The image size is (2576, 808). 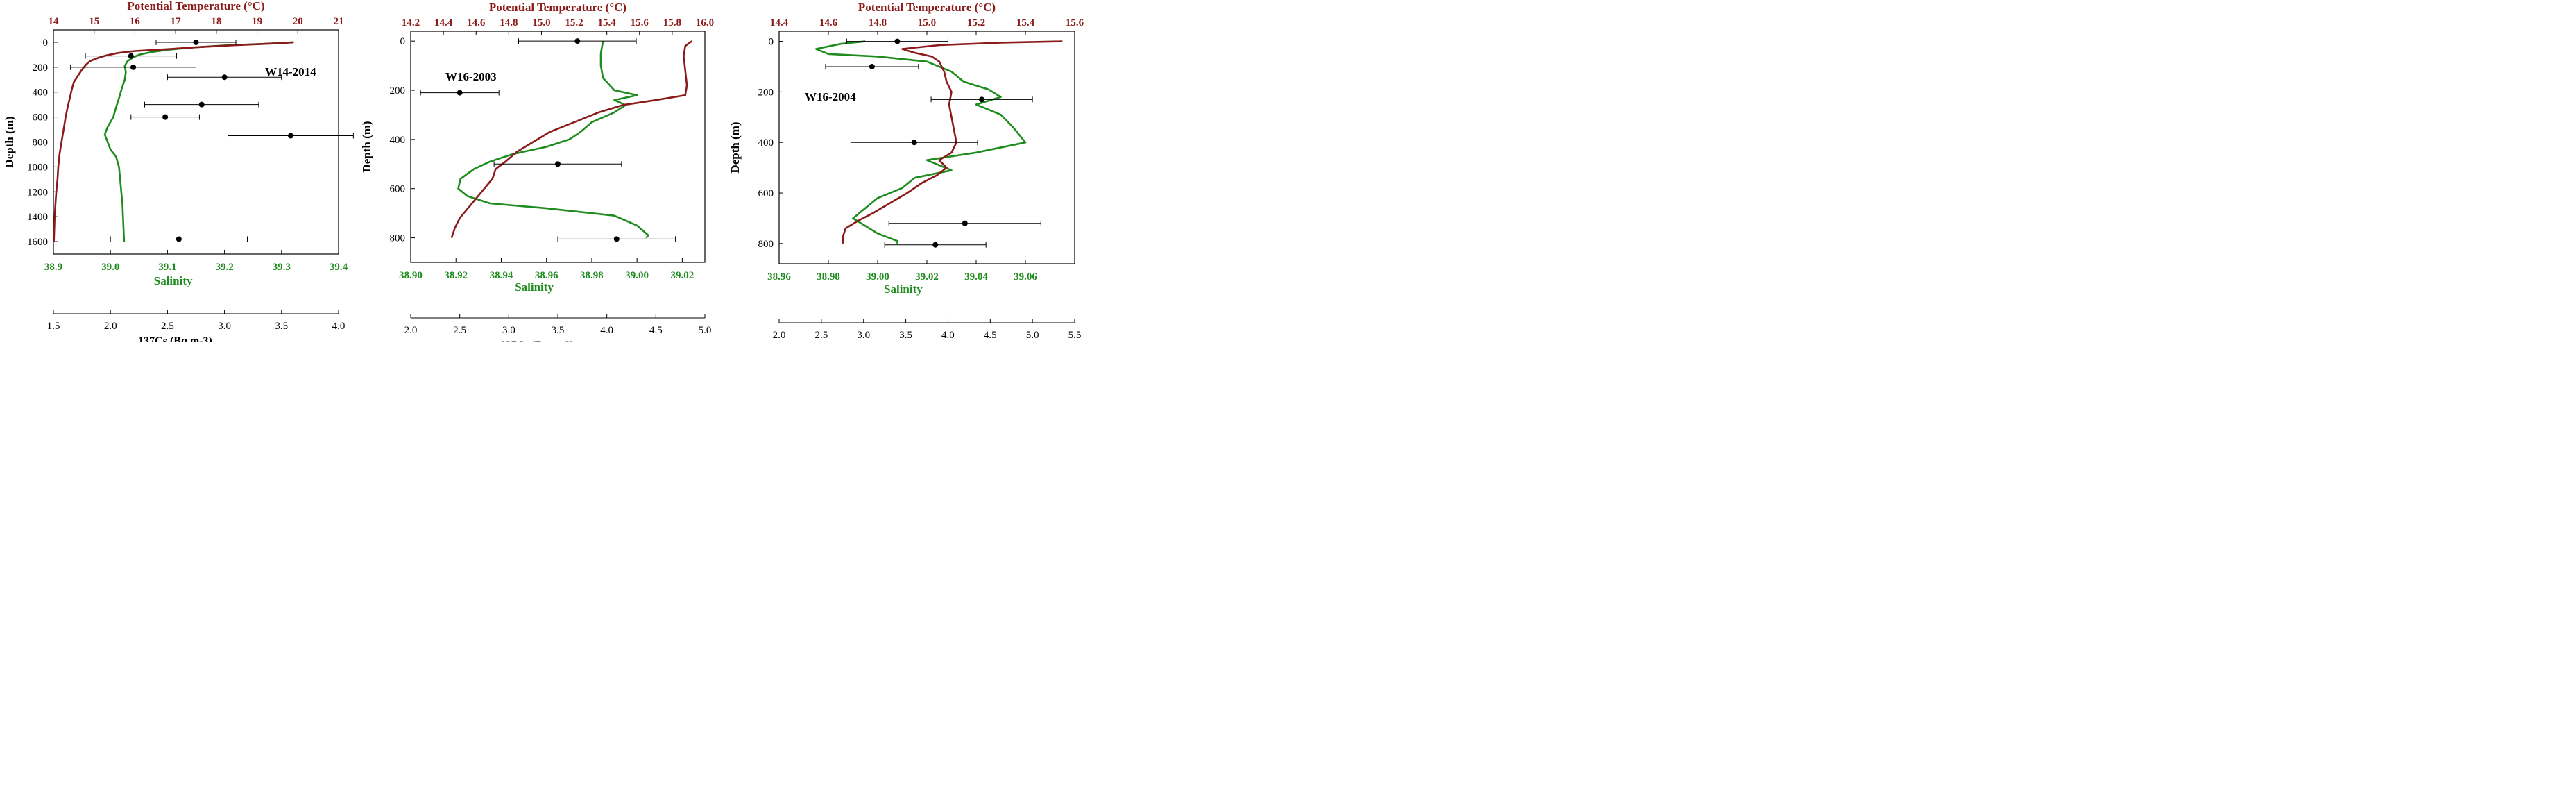 I want to click on temperature-tick-label: 14.2, so click(x=411, y=22).